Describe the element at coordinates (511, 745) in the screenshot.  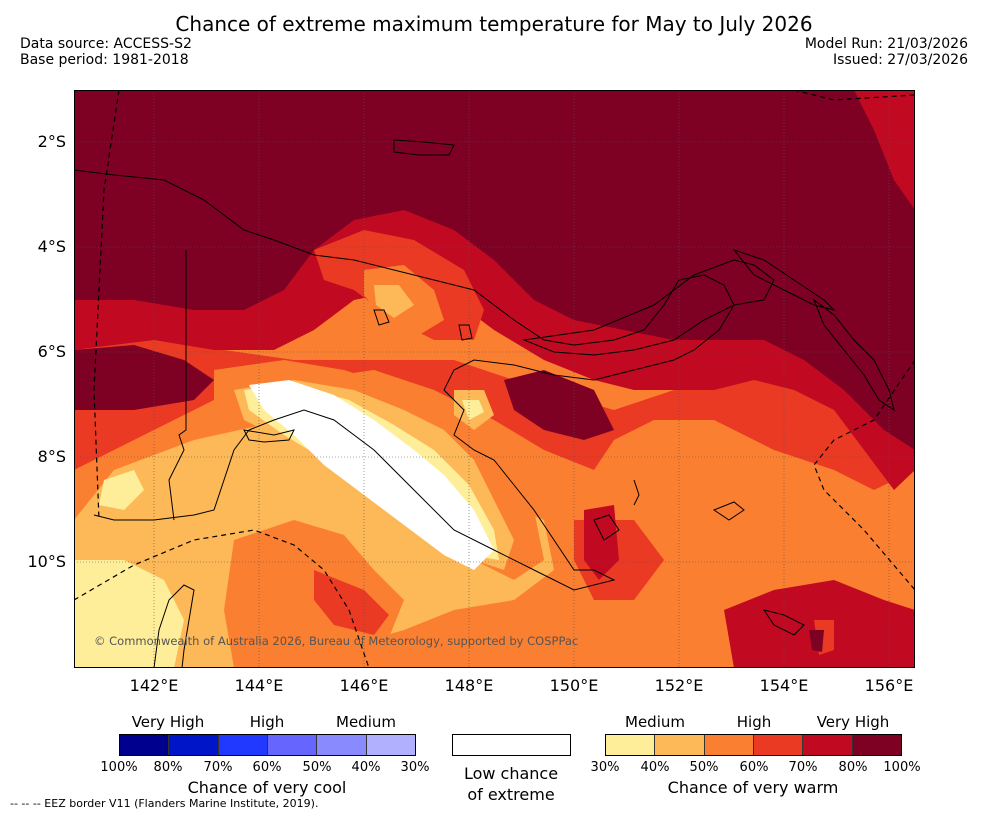
I see `low-chance-swatch` at that location.